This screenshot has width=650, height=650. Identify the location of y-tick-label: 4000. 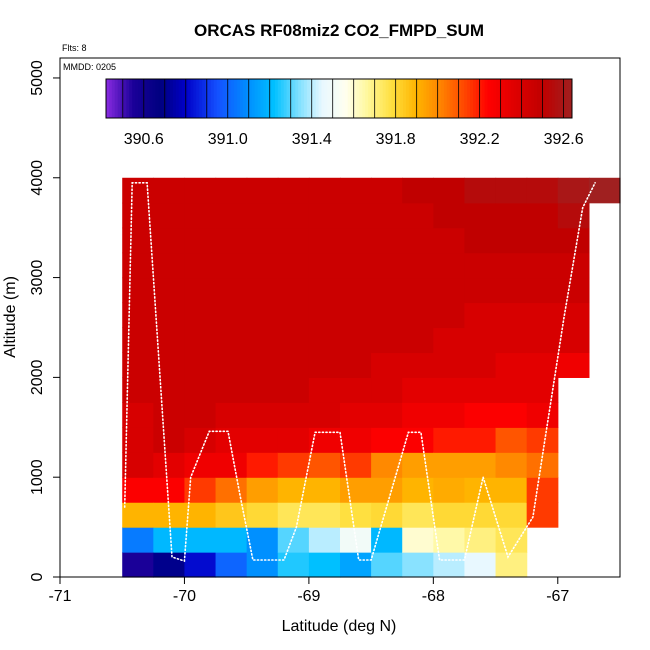
(37, 178).